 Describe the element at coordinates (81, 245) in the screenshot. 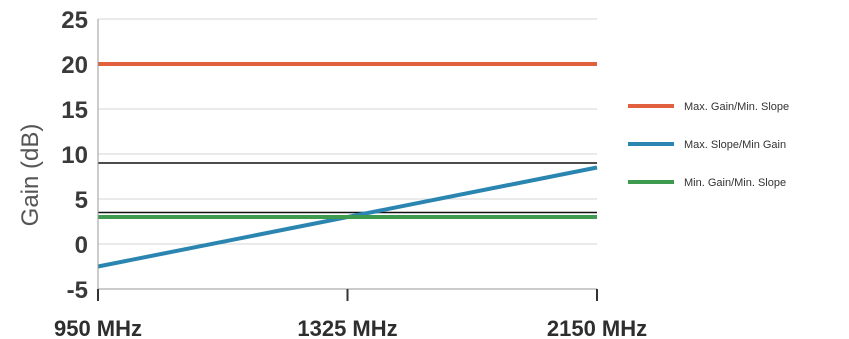

I see `y-tick-label: 0` at that location.